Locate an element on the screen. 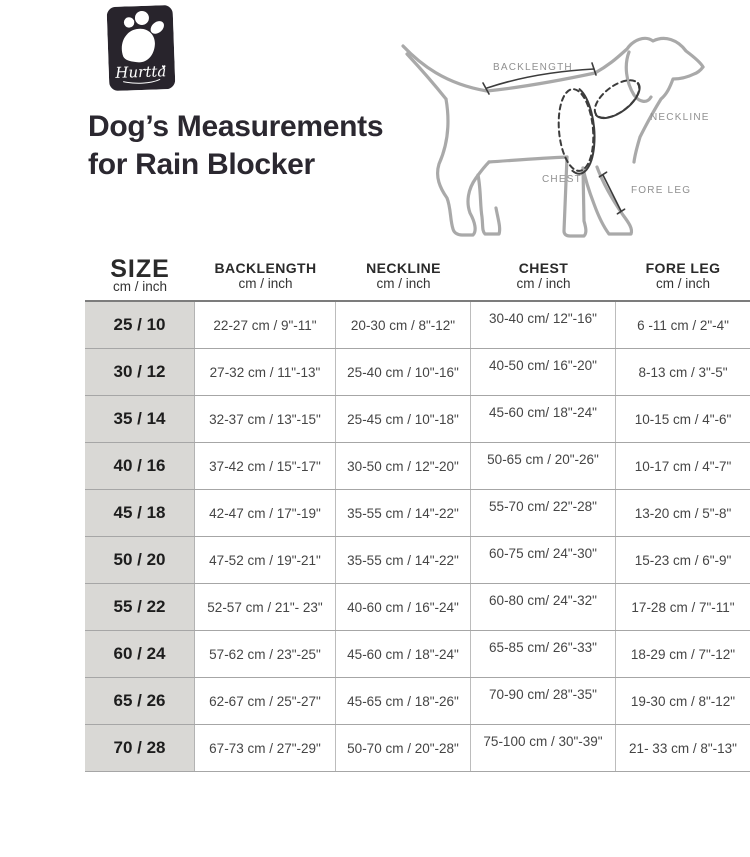  cell-foreleg: 18-29 cm / 7"-12" is located at coordinates (683, 654).